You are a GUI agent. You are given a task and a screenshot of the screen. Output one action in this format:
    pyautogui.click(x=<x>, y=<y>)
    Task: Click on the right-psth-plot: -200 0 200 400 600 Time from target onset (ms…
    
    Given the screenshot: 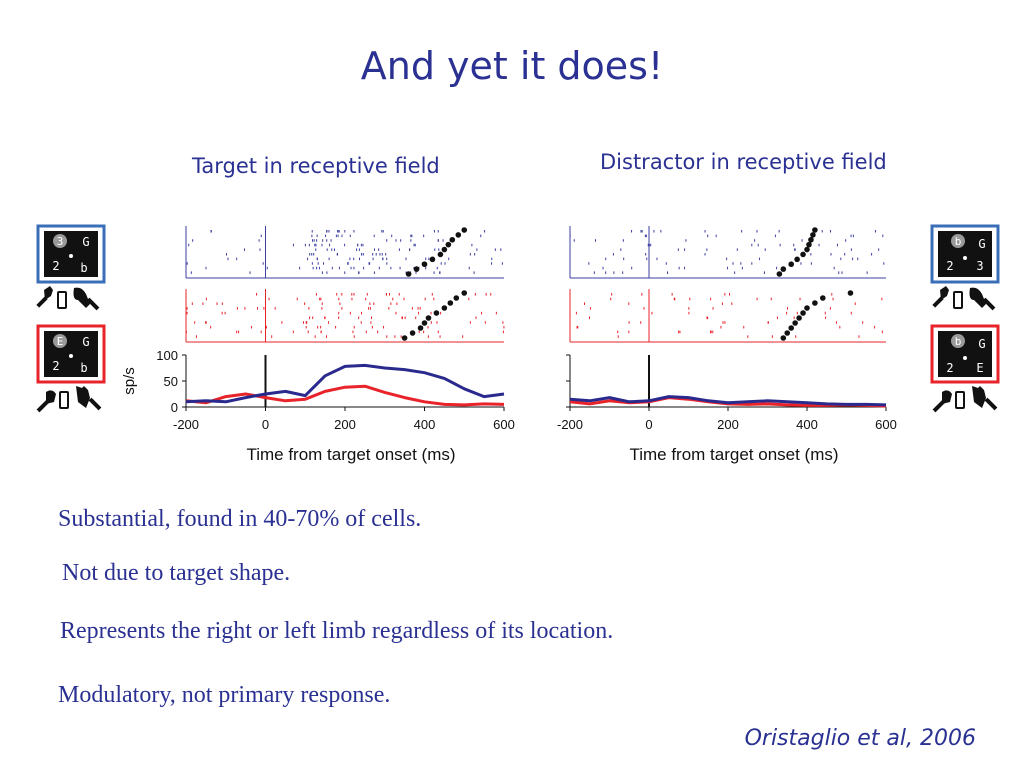 What is the action you would take?
    pyautogui.click(x=727, y=409)
    